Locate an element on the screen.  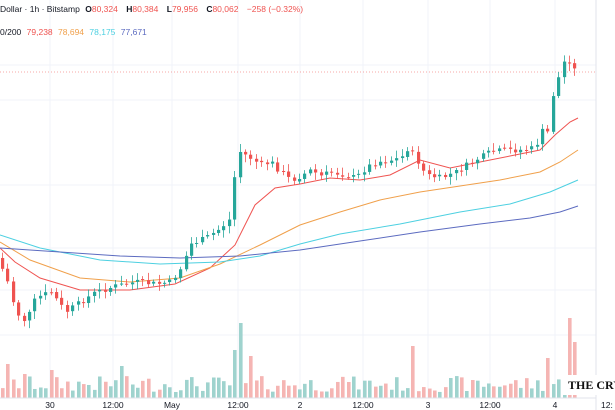
x-axis-labels: 30 12:00 May 12:00 2 12:00 3 12:00 4 12: is located at coordinates (329, 405).